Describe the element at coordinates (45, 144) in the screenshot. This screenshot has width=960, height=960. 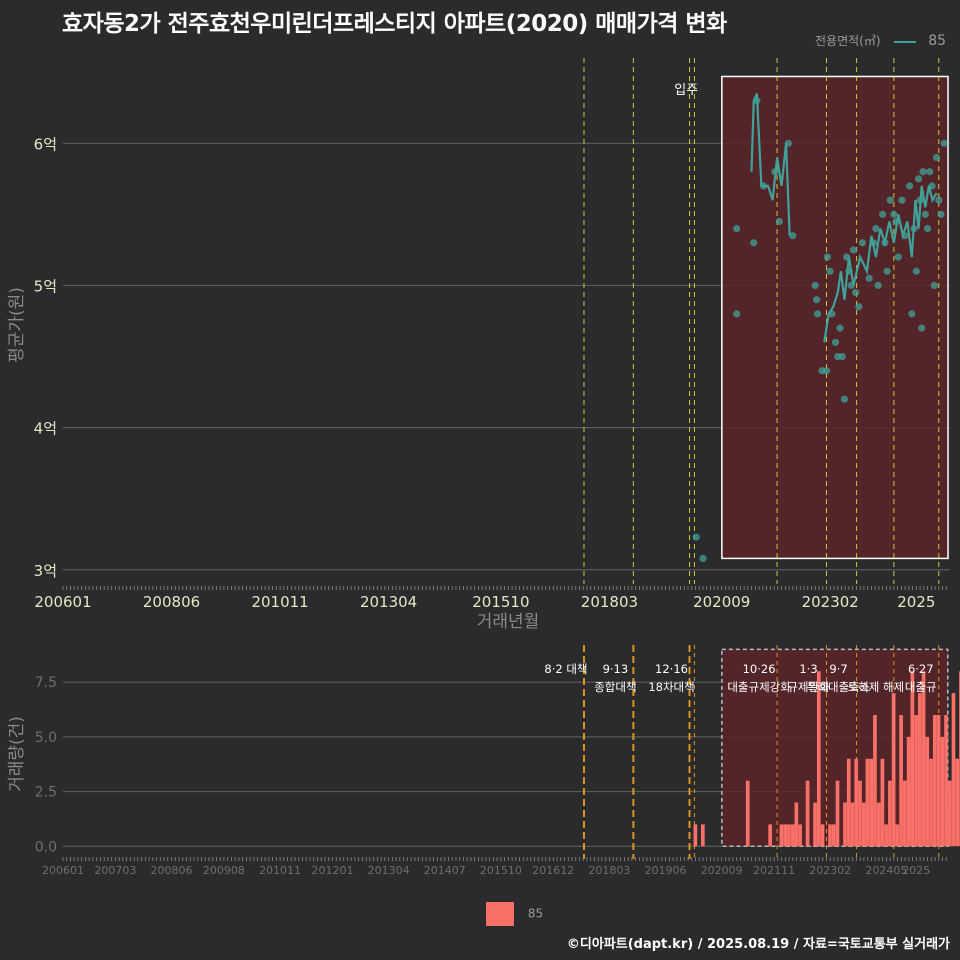
I see `price-y-tick-label: 6억` at that location.